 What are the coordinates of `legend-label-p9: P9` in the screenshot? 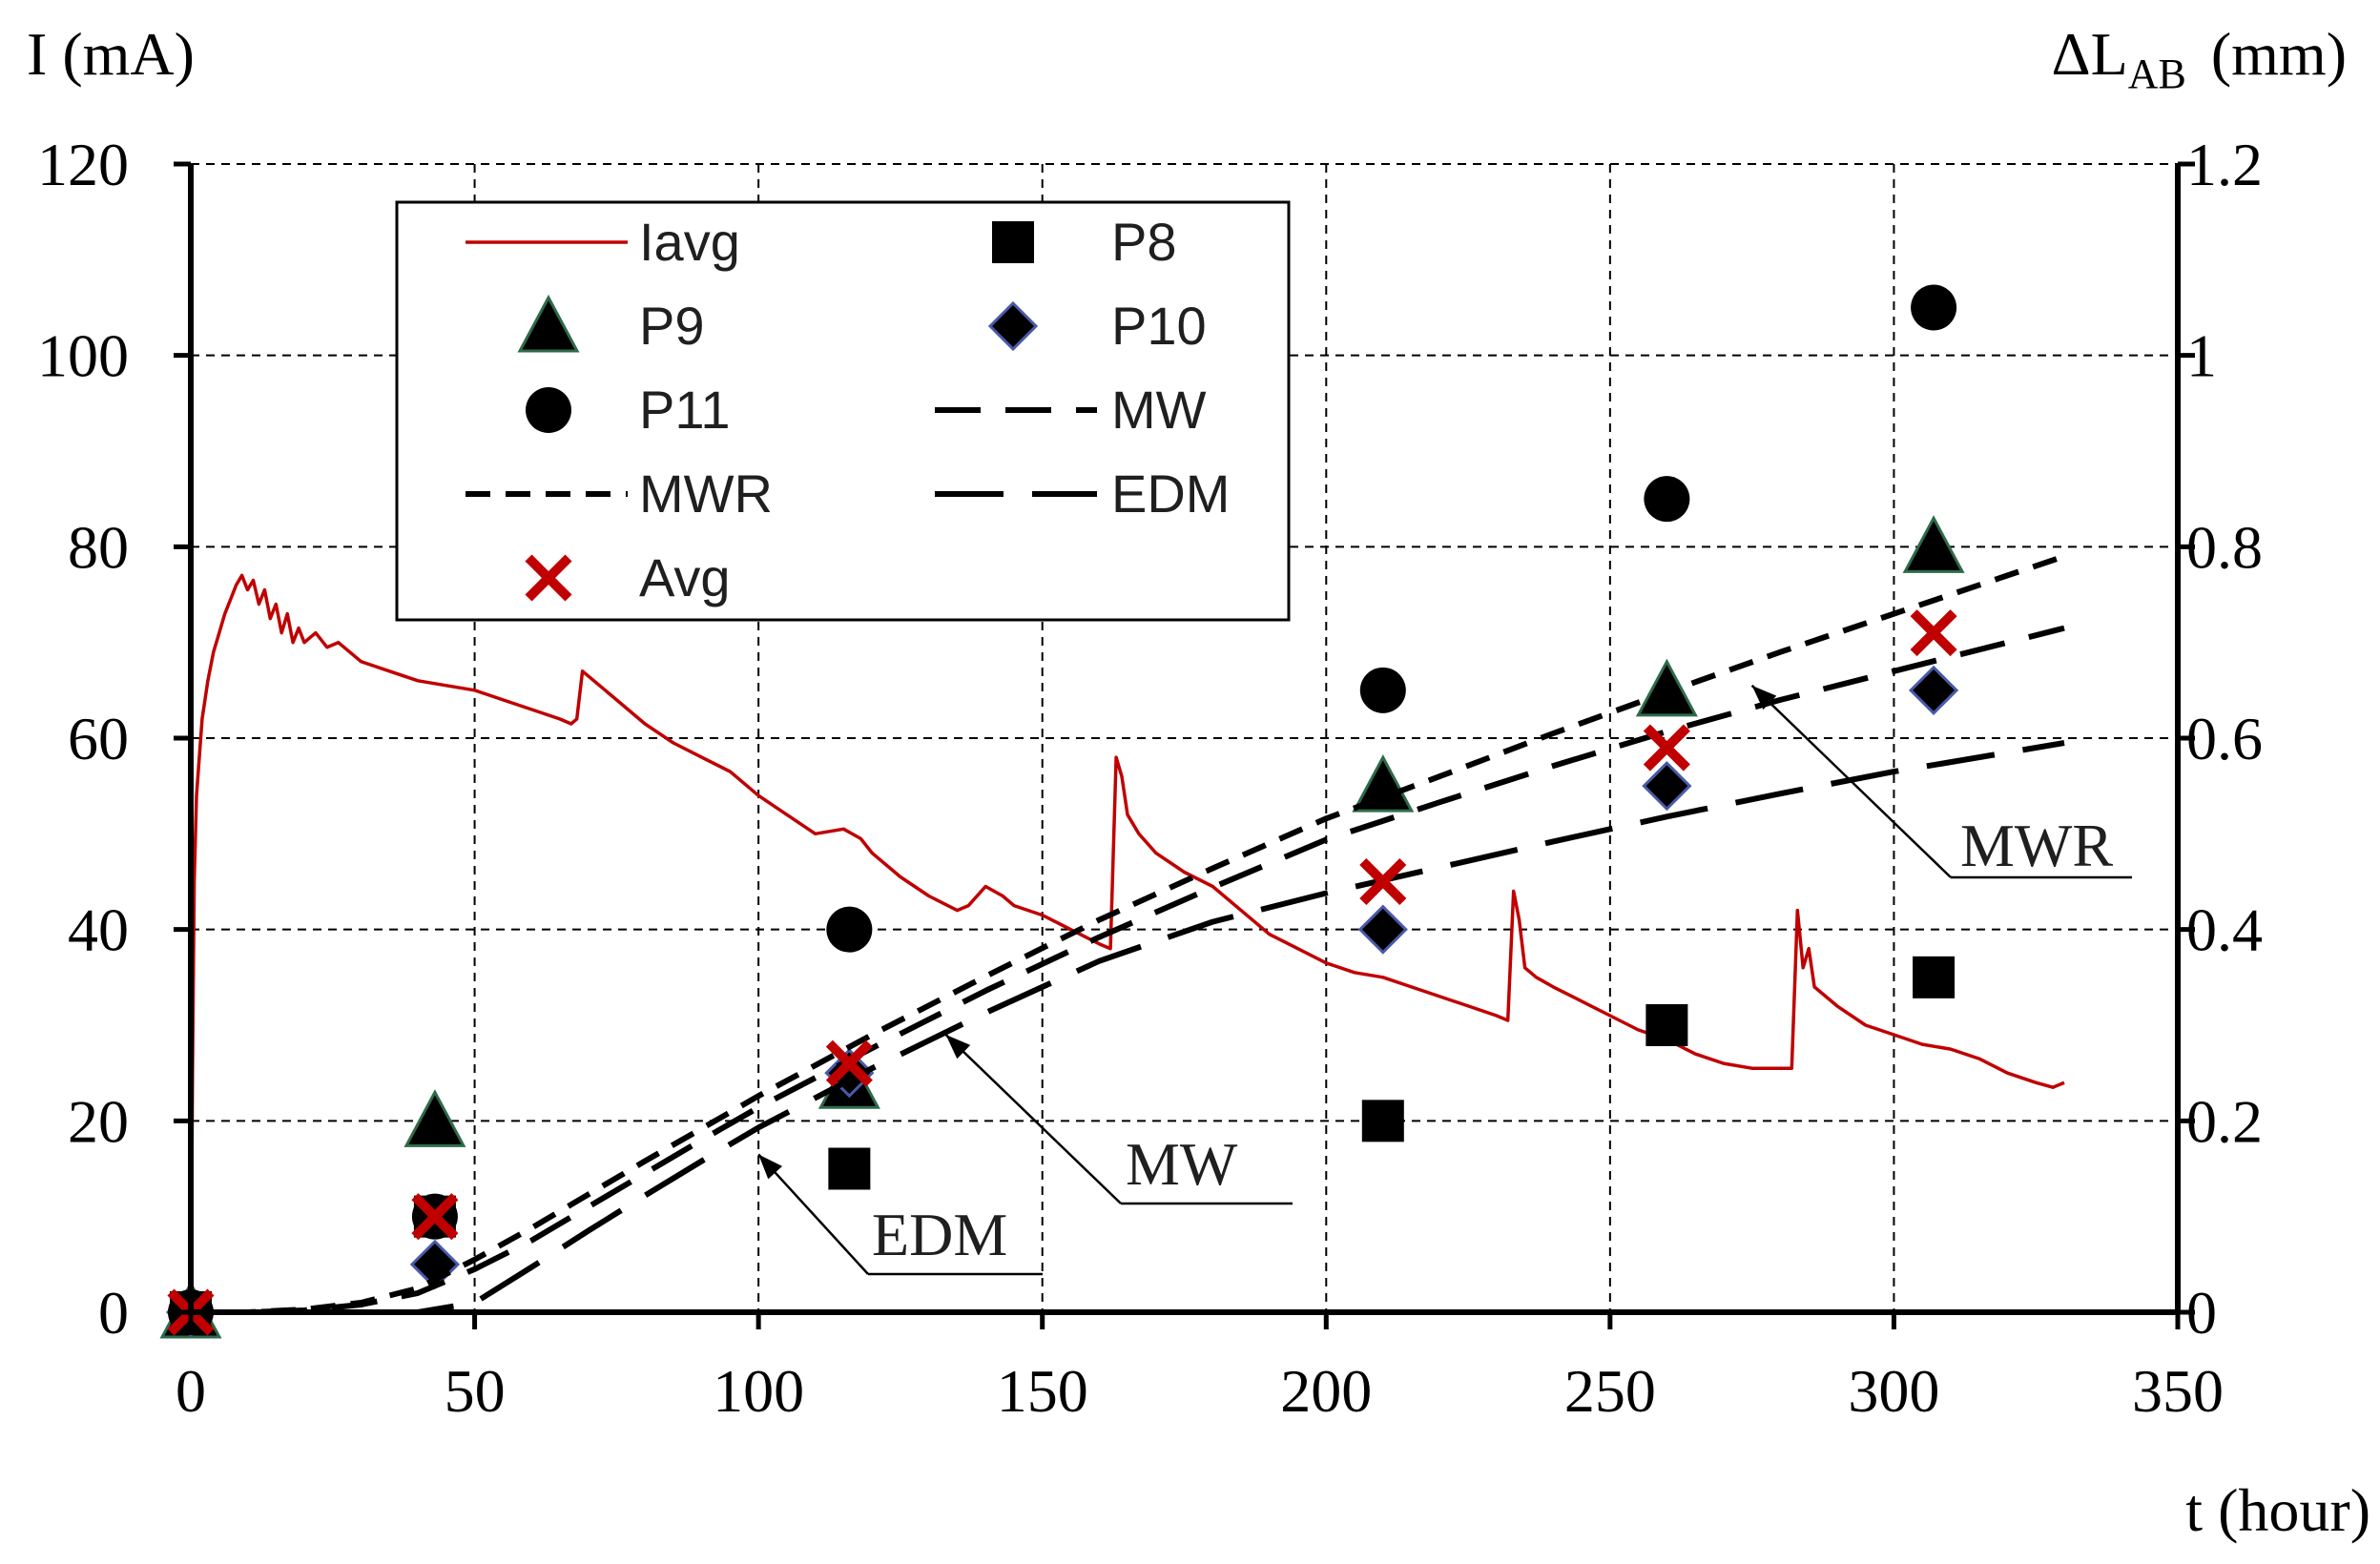 It's located at (672, 326).